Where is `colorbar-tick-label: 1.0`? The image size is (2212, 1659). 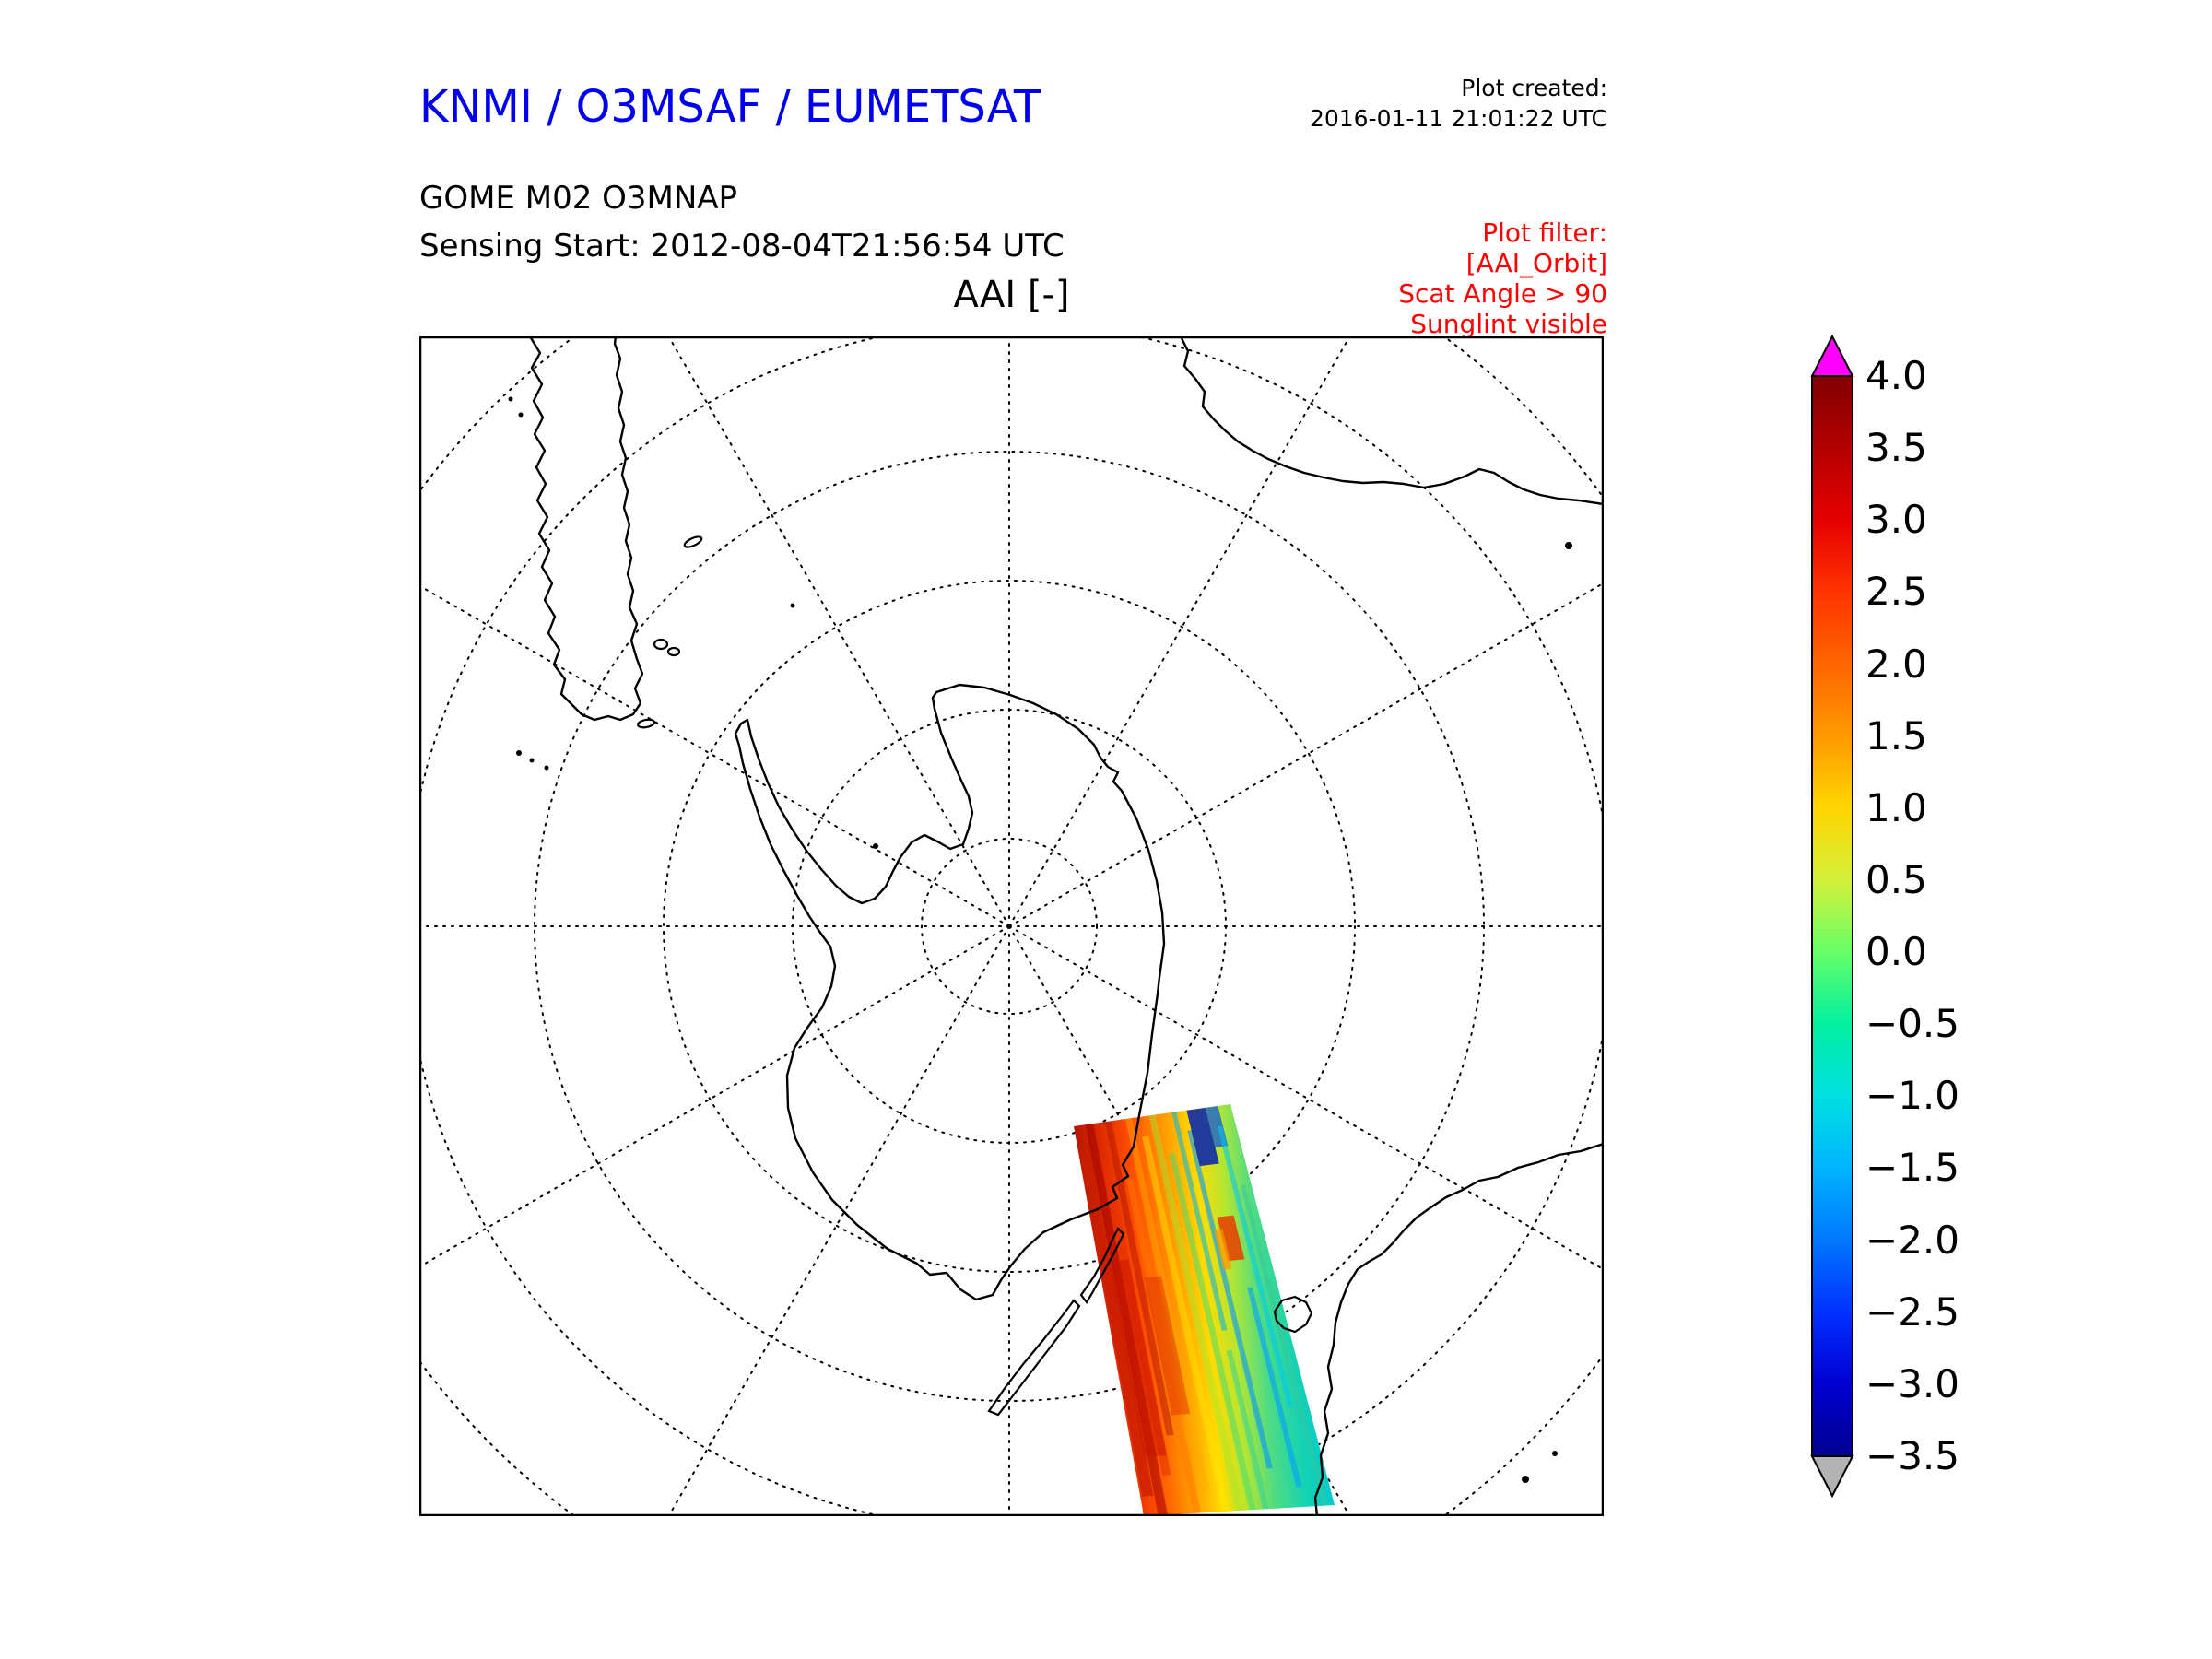 colorbar-tick-label: 1.0 is located at coordinates (1896, 807).